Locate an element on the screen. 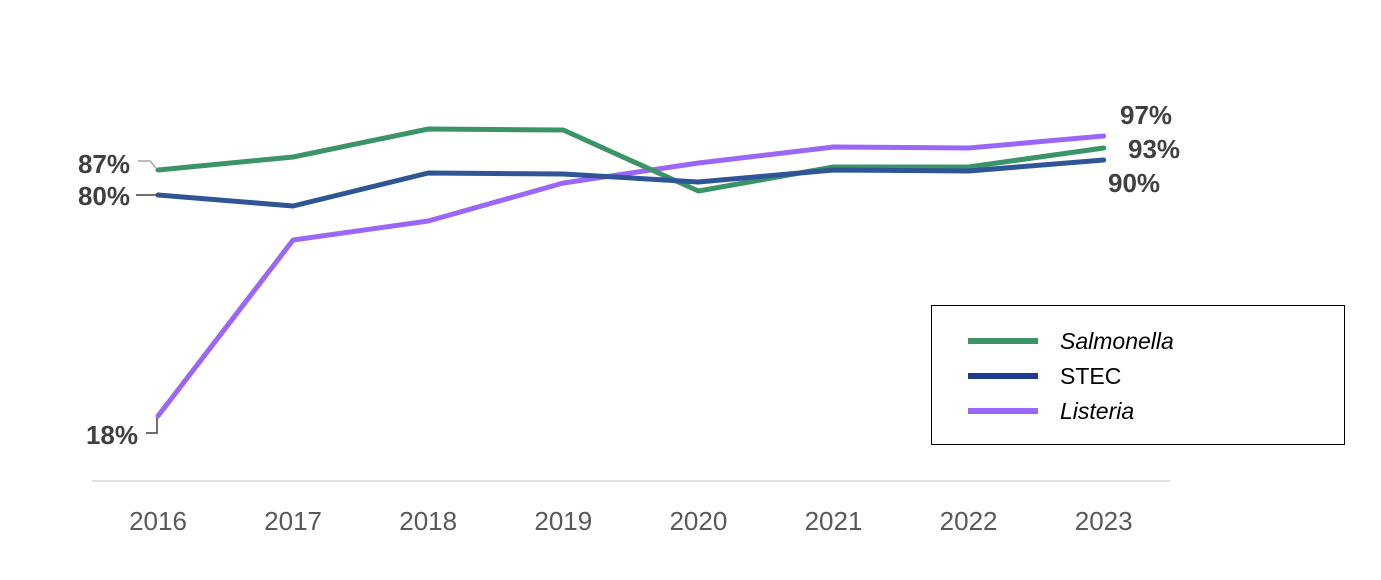  x-tick-label-2020: 2020 is located at coordinates (698, 521).